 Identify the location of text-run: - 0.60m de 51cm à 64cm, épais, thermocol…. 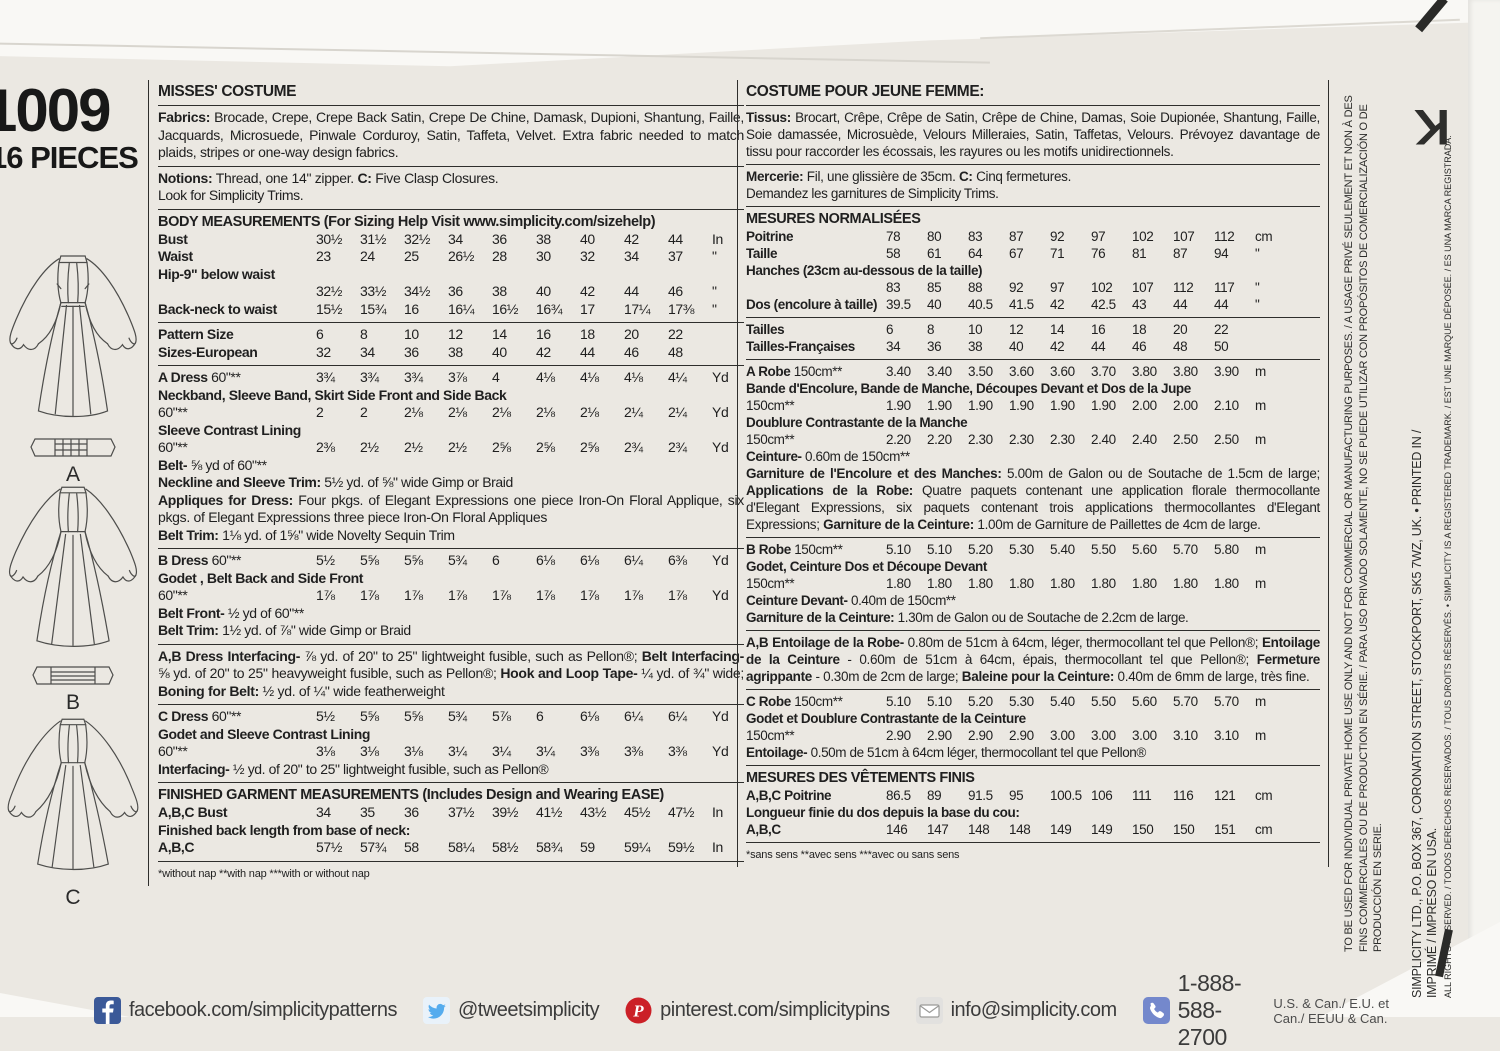
(1048, 659).